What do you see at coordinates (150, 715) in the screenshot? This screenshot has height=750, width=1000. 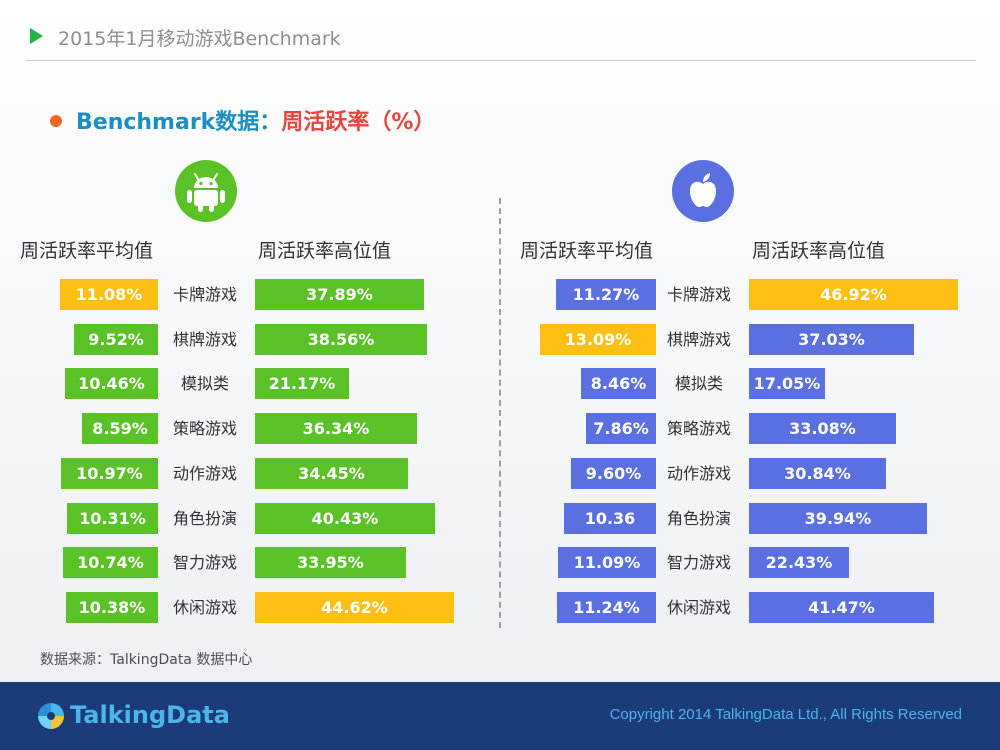 I see `logo-text: TalkingData` at bounding box center [150, 715].